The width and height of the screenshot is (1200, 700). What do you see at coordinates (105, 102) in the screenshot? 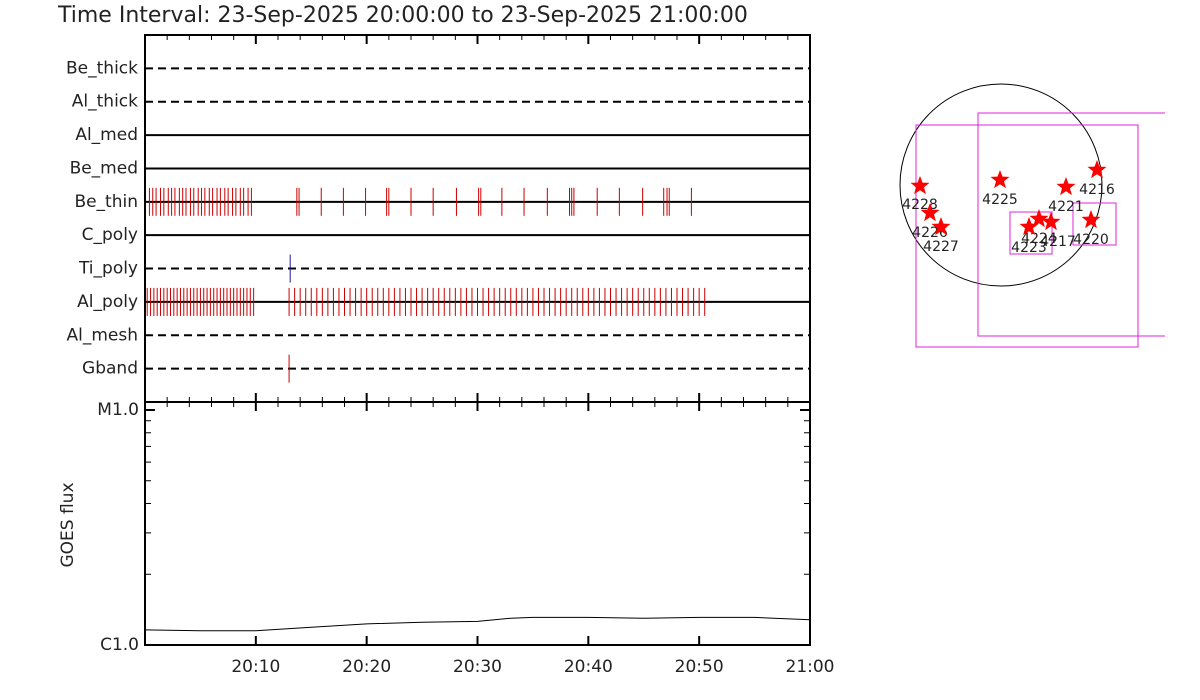
I see `row-label: Al_thick` at bounding box center [105, 102].